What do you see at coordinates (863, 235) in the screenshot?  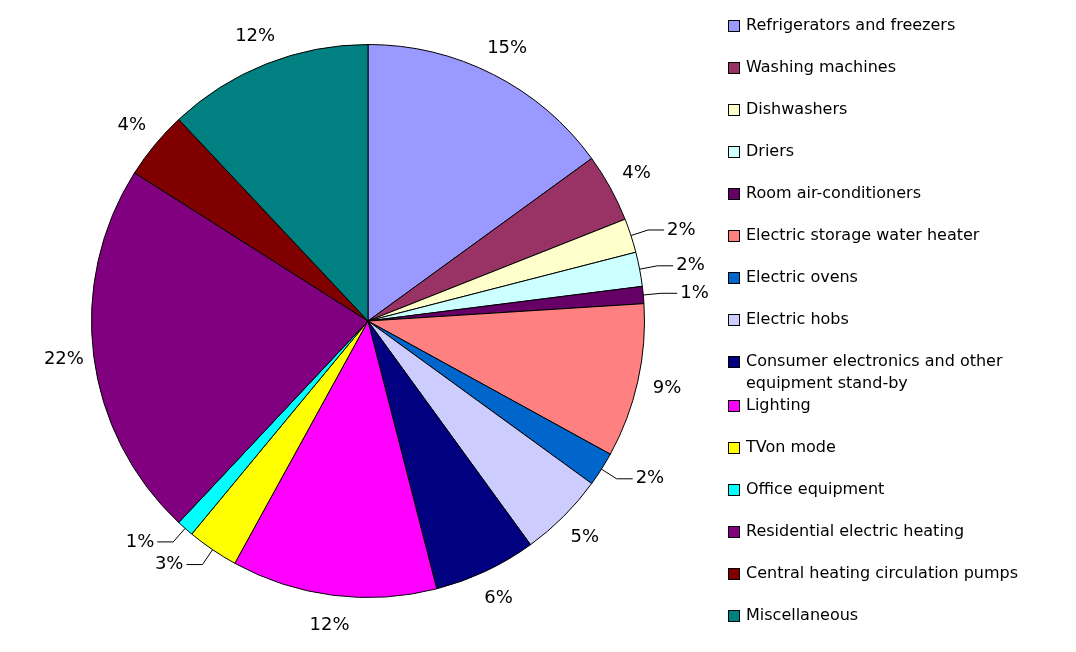 I see `legend-label: Electric storage water heater` at bounding box center [863, 235].